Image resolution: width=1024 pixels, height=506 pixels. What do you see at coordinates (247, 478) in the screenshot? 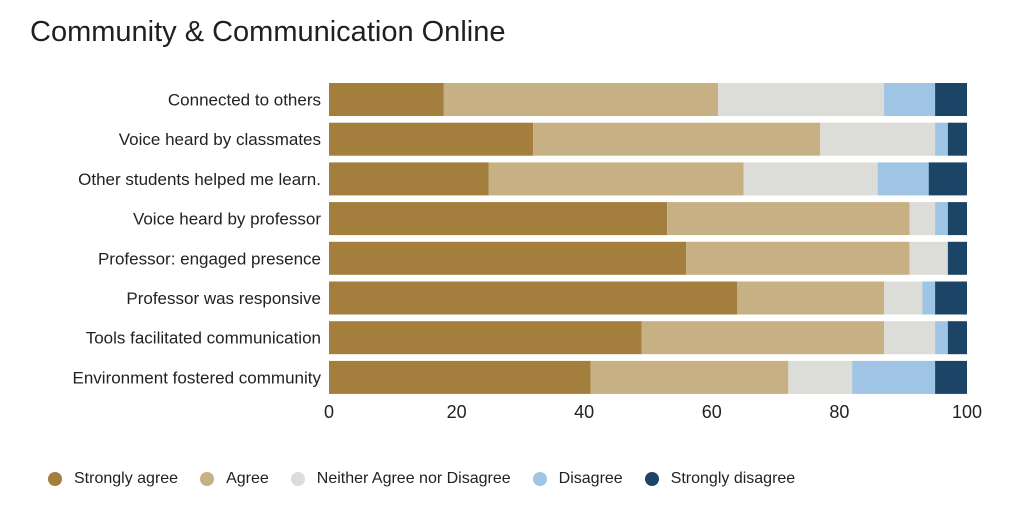
I see `legend-label: Agree` at bounding box center [247, 478].